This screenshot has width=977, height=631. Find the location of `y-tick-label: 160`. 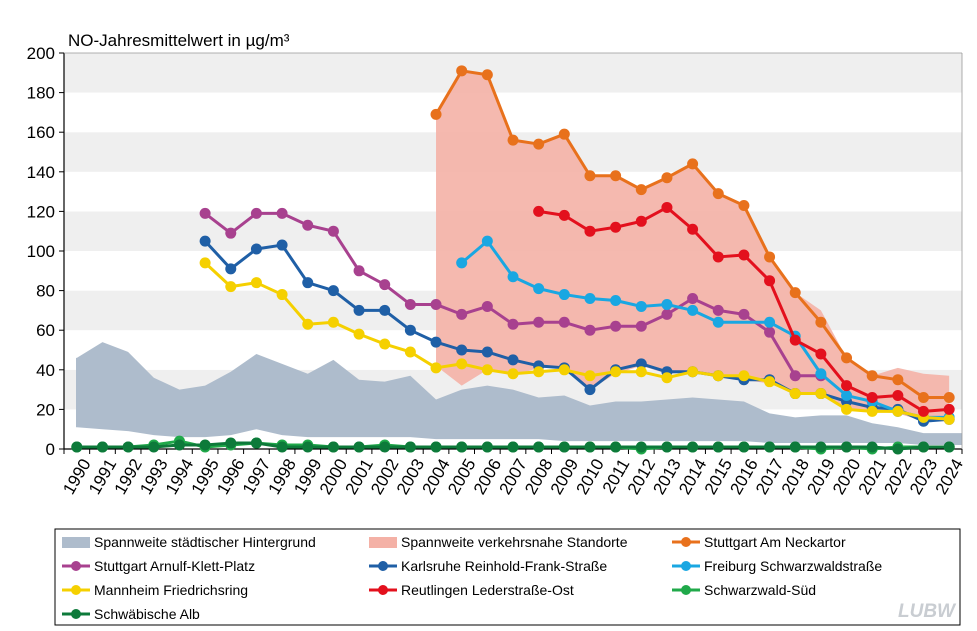

y-tick-label: 160 is located at coordinates (41, 132).